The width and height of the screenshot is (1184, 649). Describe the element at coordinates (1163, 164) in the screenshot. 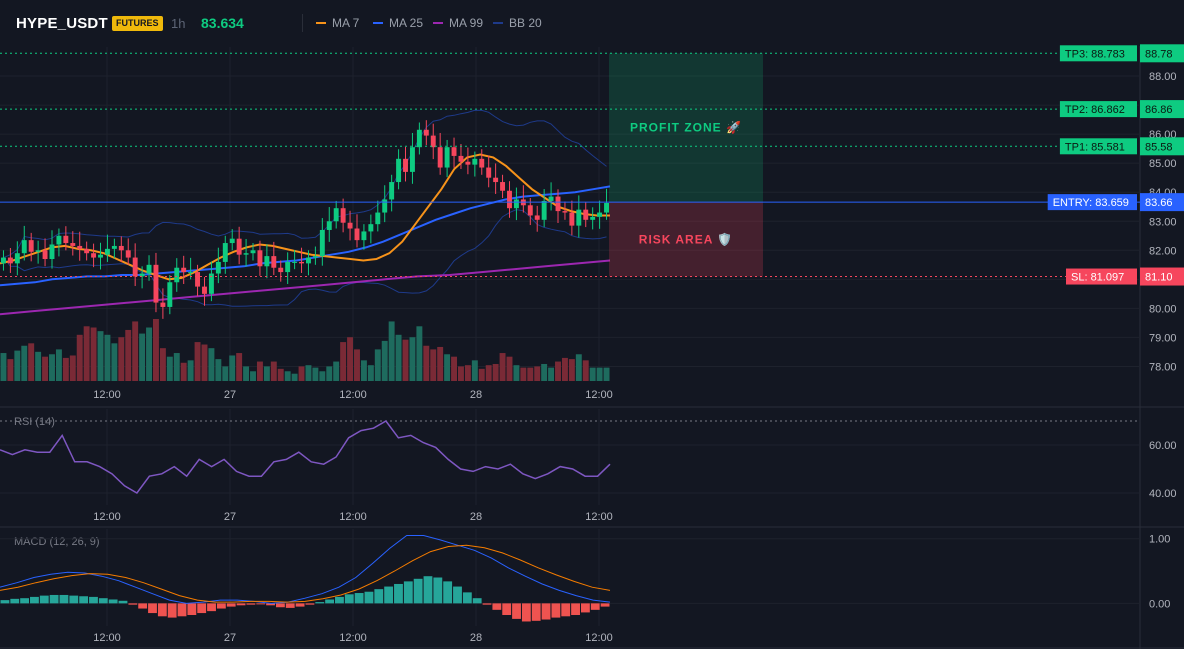

I see `price-tick-label: 85.00` at that location.